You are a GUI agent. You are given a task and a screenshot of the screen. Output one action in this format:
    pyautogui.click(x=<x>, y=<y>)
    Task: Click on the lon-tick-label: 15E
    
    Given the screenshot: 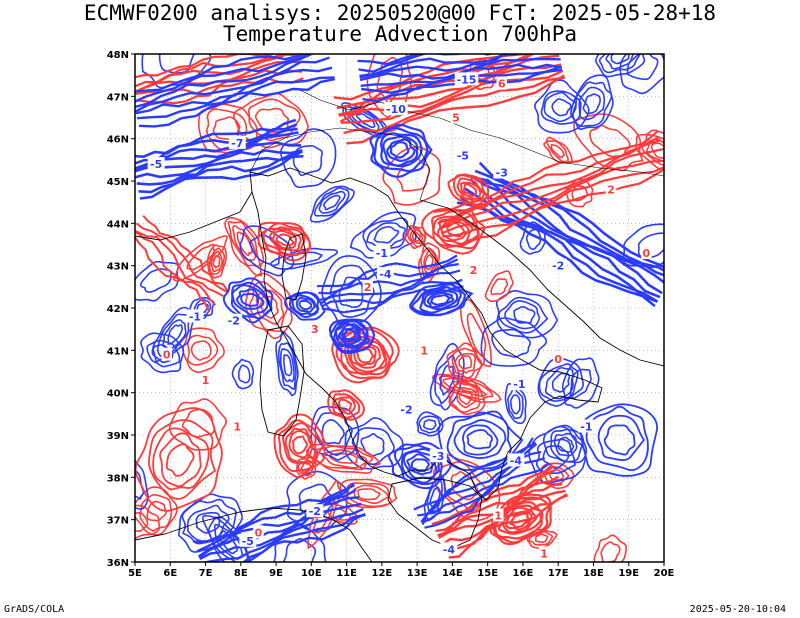 What is the action you would take?
    pyautogui.click(x=487, y=573)
    